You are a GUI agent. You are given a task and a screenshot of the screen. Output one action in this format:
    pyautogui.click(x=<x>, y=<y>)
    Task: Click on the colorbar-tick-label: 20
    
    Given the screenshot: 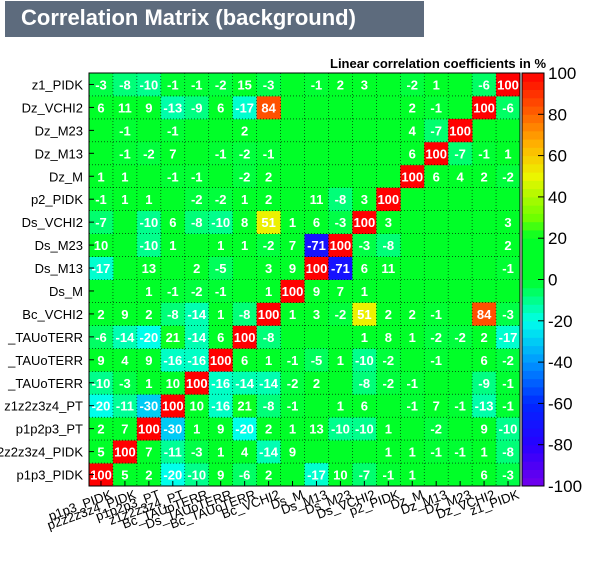 What is the action you would take?
    pyautogui.click(x=557, y=238)
    